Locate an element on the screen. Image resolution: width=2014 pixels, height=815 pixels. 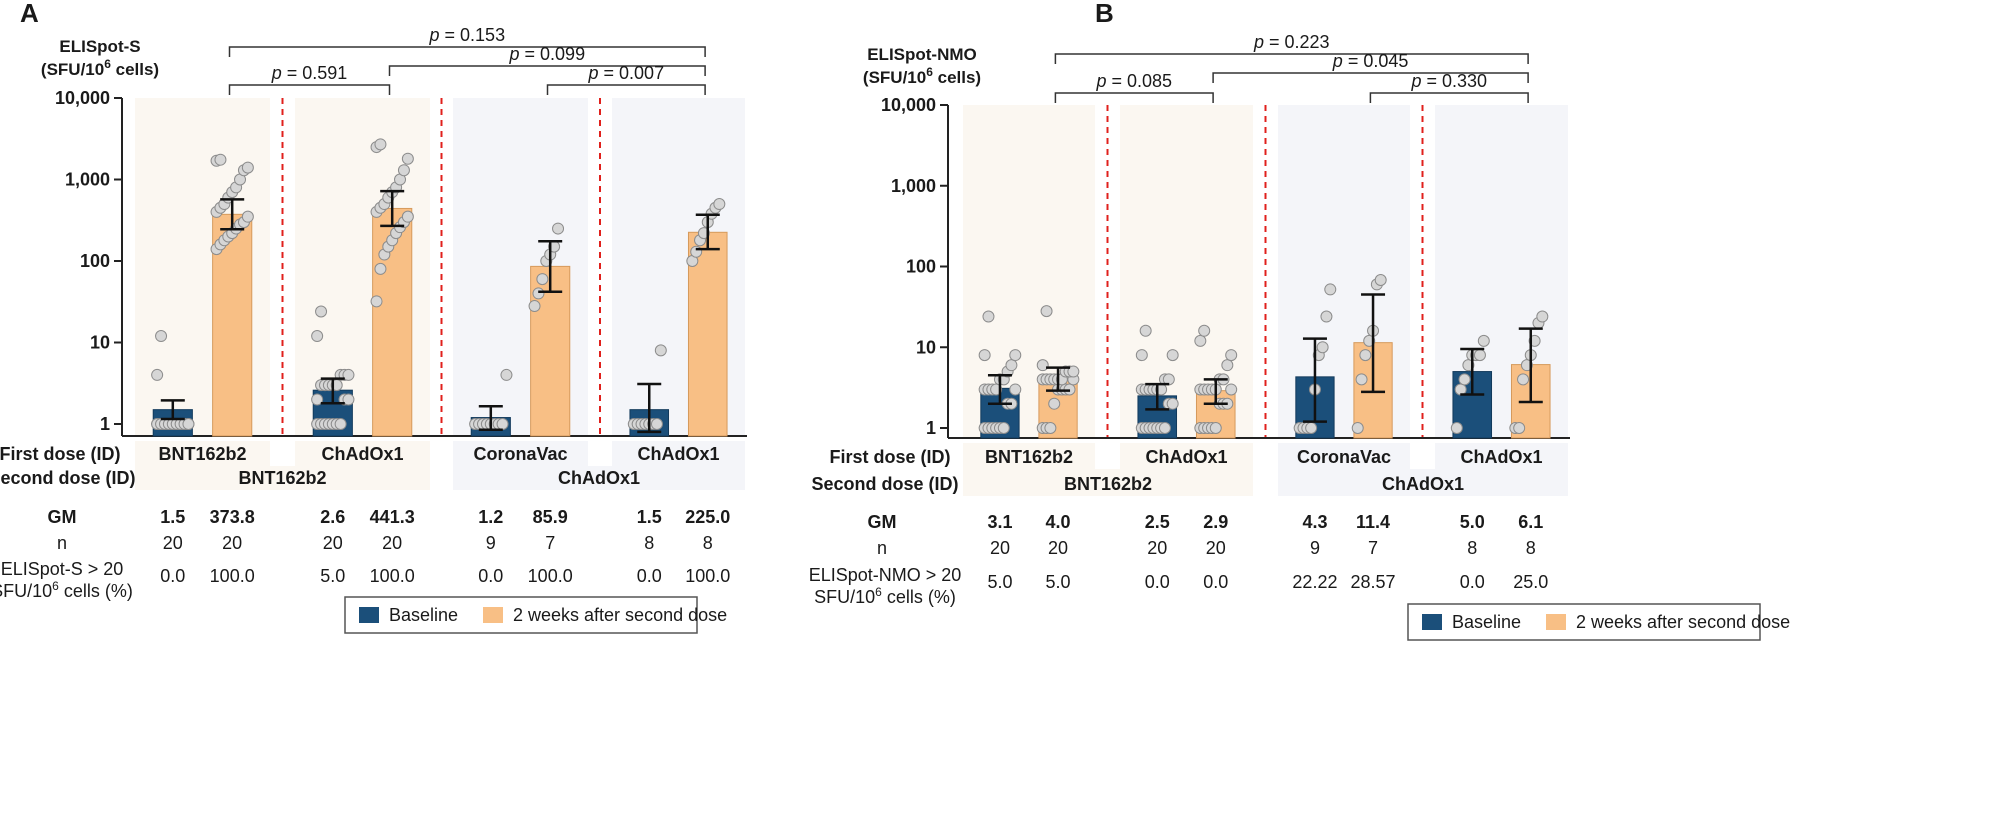
gm-value: 3.1 is located at coordinates (999, 522).